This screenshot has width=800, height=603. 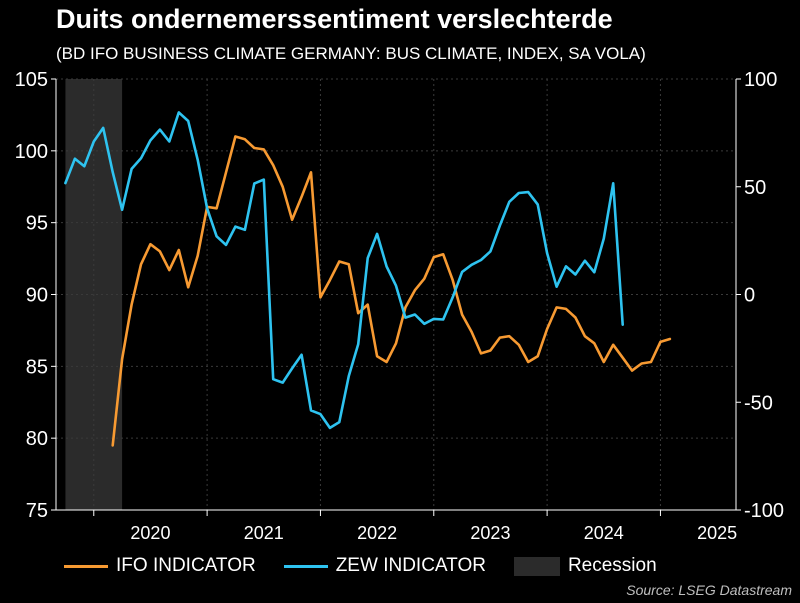 I want to click on x-tick-label-2020: 2020, so click(x=150, y=533).